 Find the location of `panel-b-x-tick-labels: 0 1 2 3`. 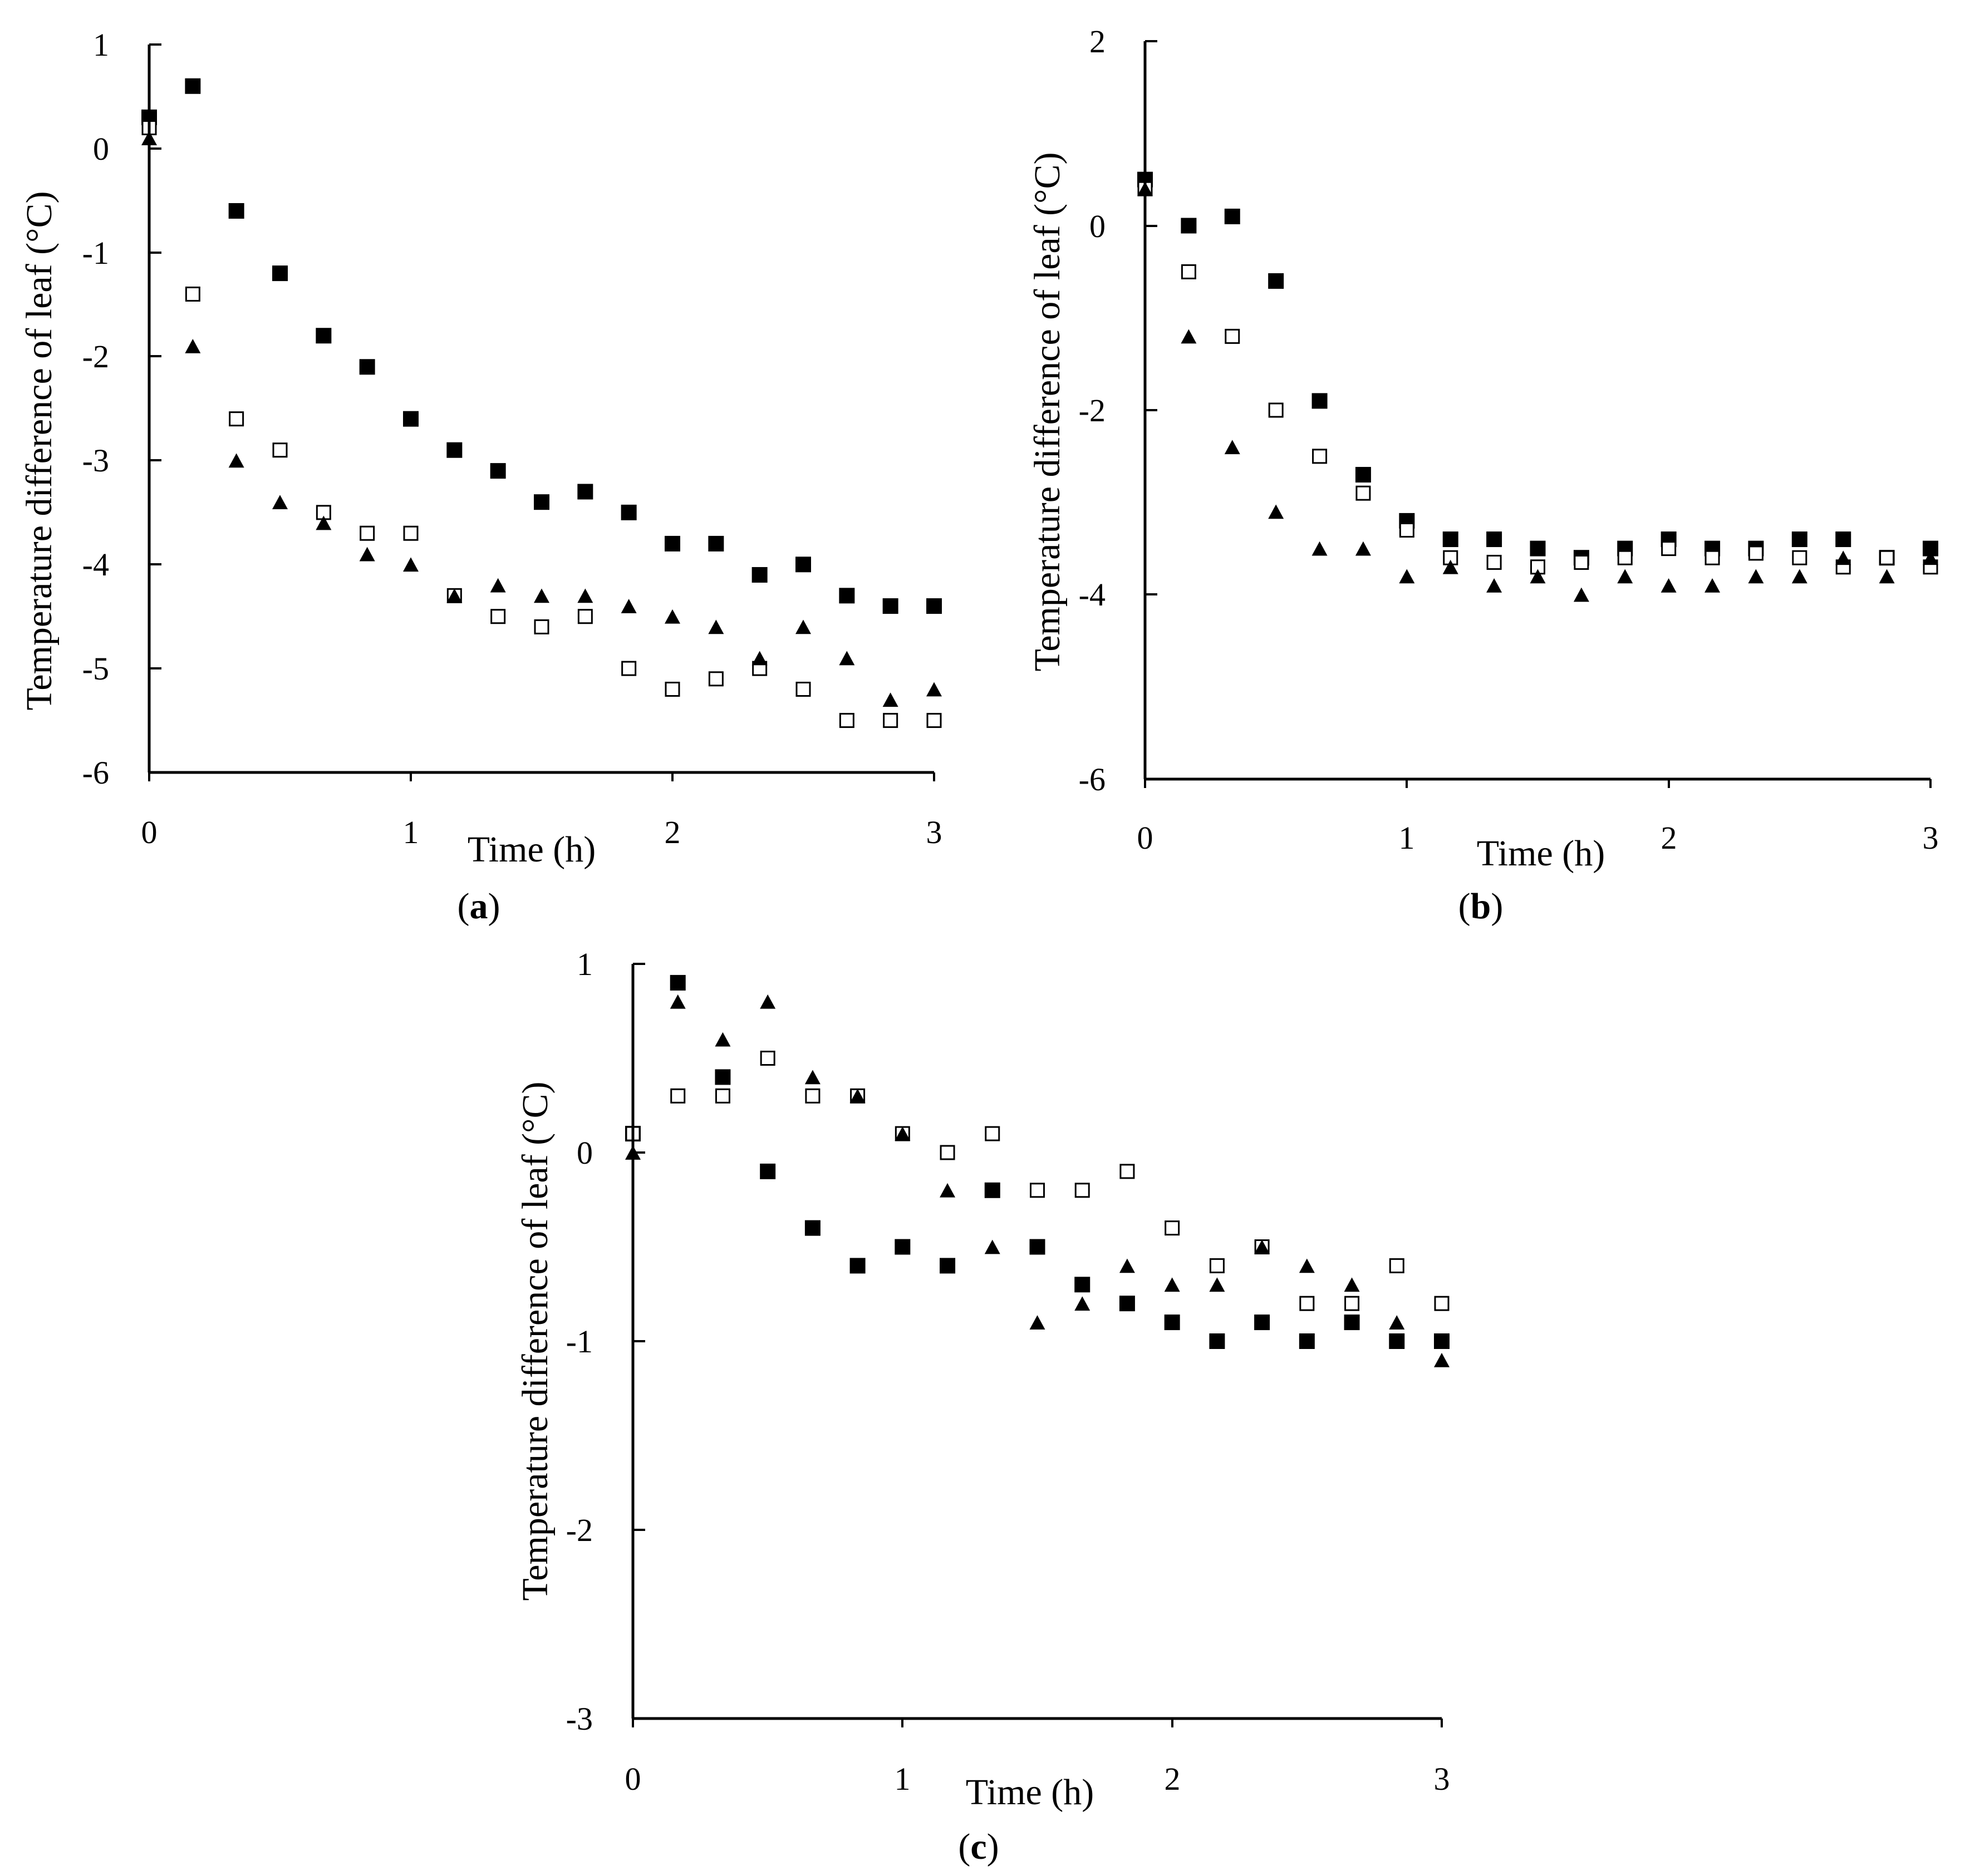

panel-b-x-tick-labels: 0 1 2 3 is located at coordinates (1538, 838).